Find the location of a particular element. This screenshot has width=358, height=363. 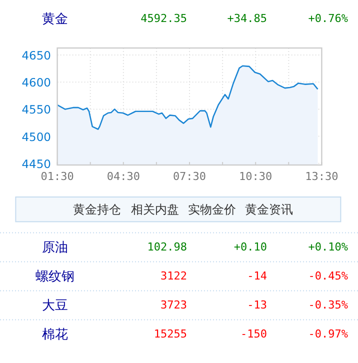

text: 实物金价 is located at coordinates (212, 209).